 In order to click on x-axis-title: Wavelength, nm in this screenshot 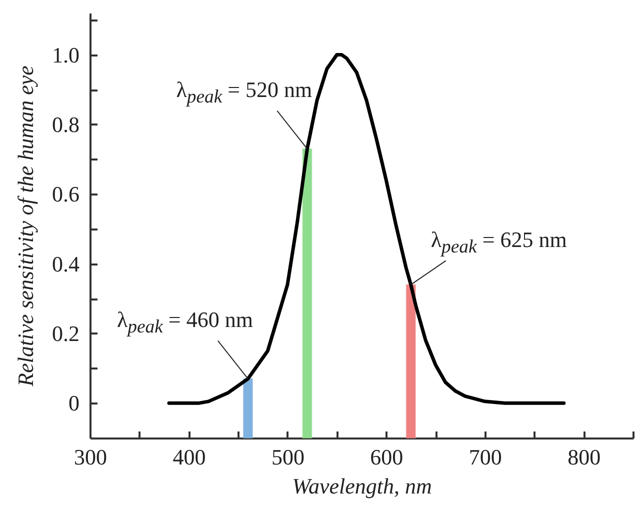, I will do `click(362, 486)`.